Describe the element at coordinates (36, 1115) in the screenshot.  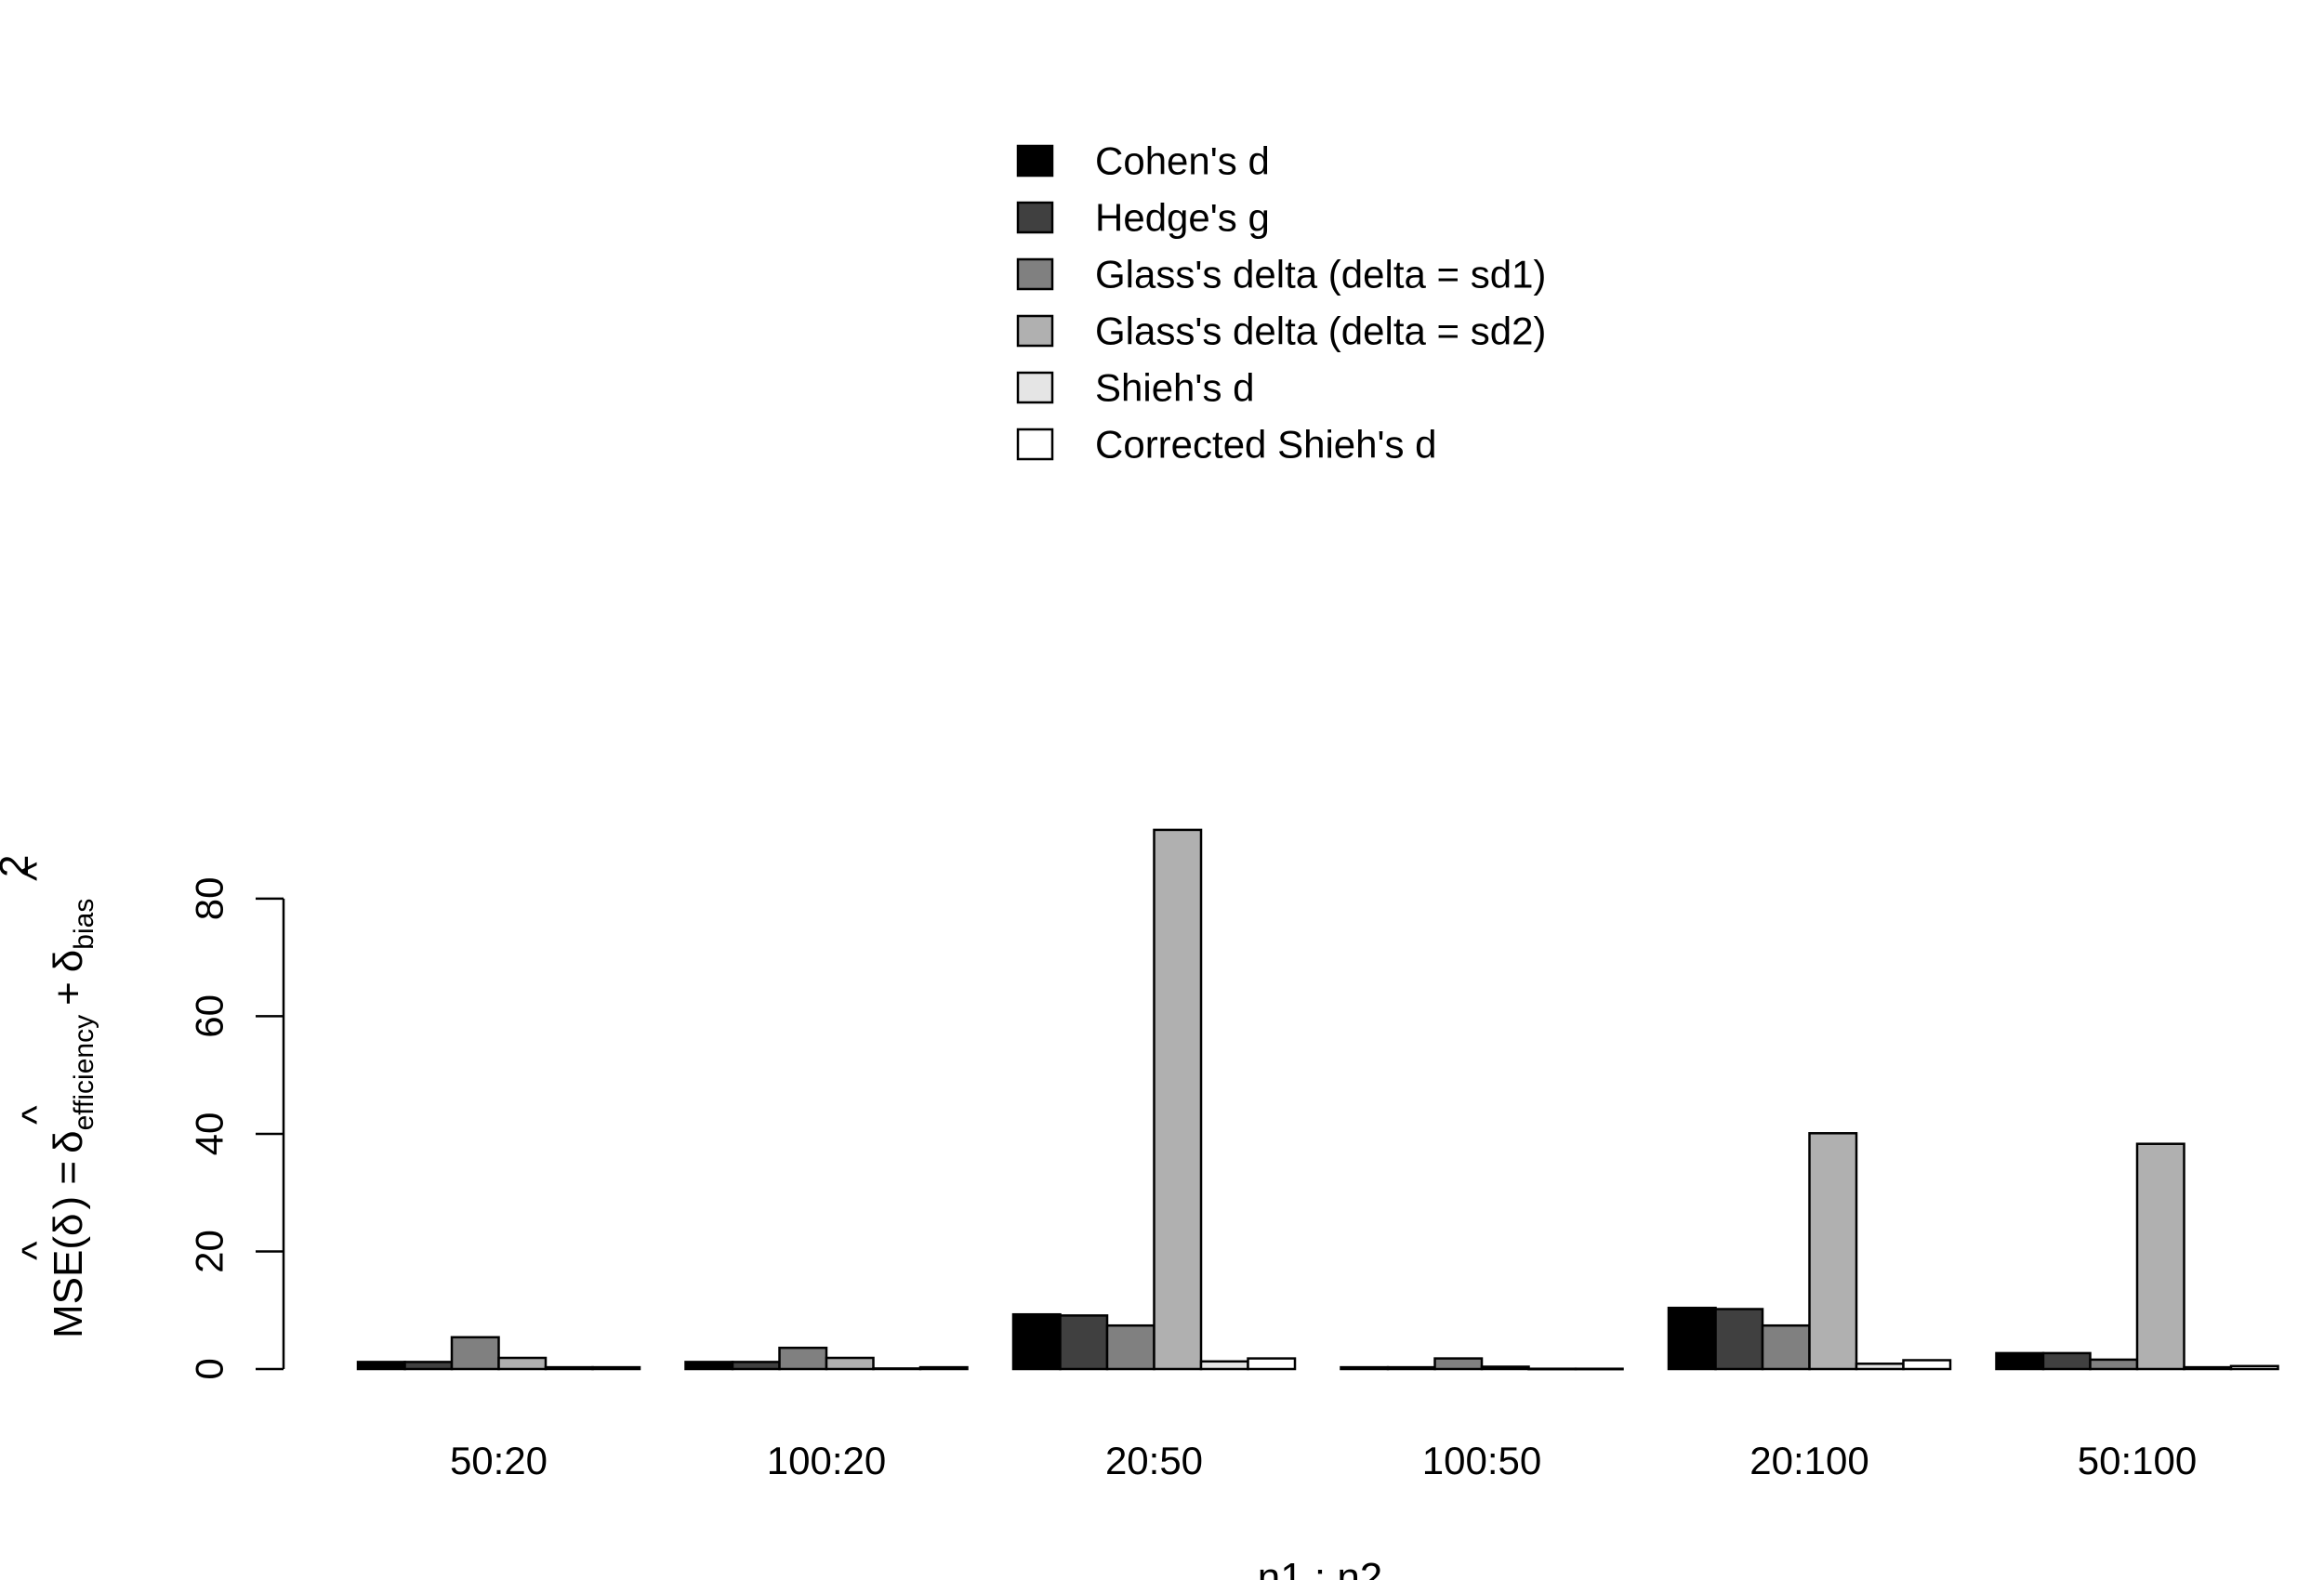
I see `y-title-hat-2: ^` at that location.